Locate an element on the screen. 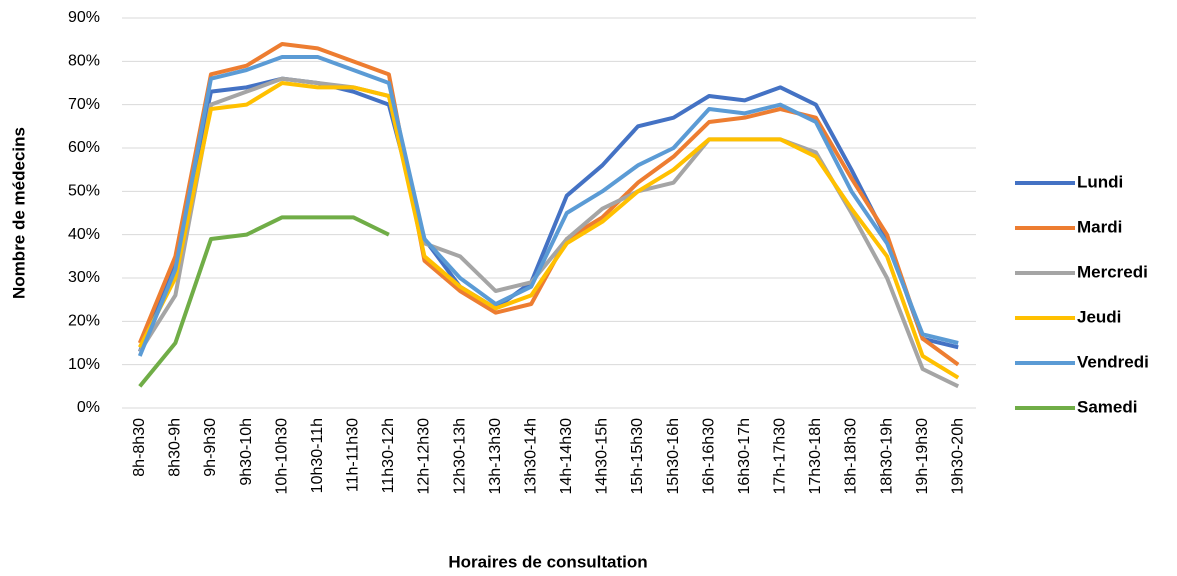 The width and height of the screenshot is (1177, 576). x-tick-label: 9h-9h30 is located at coordinates (210, 447).